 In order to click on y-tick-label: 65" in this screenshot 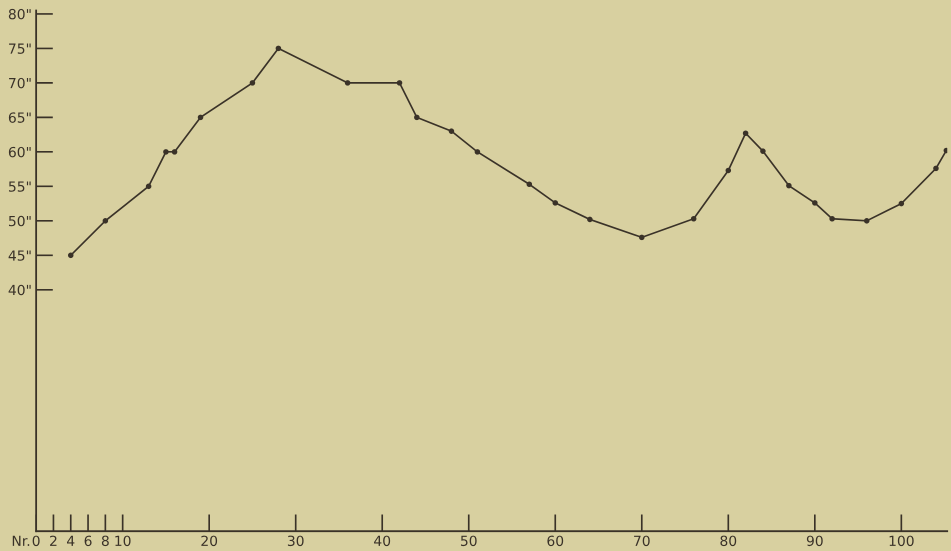, I will do `click(19, 117)`.